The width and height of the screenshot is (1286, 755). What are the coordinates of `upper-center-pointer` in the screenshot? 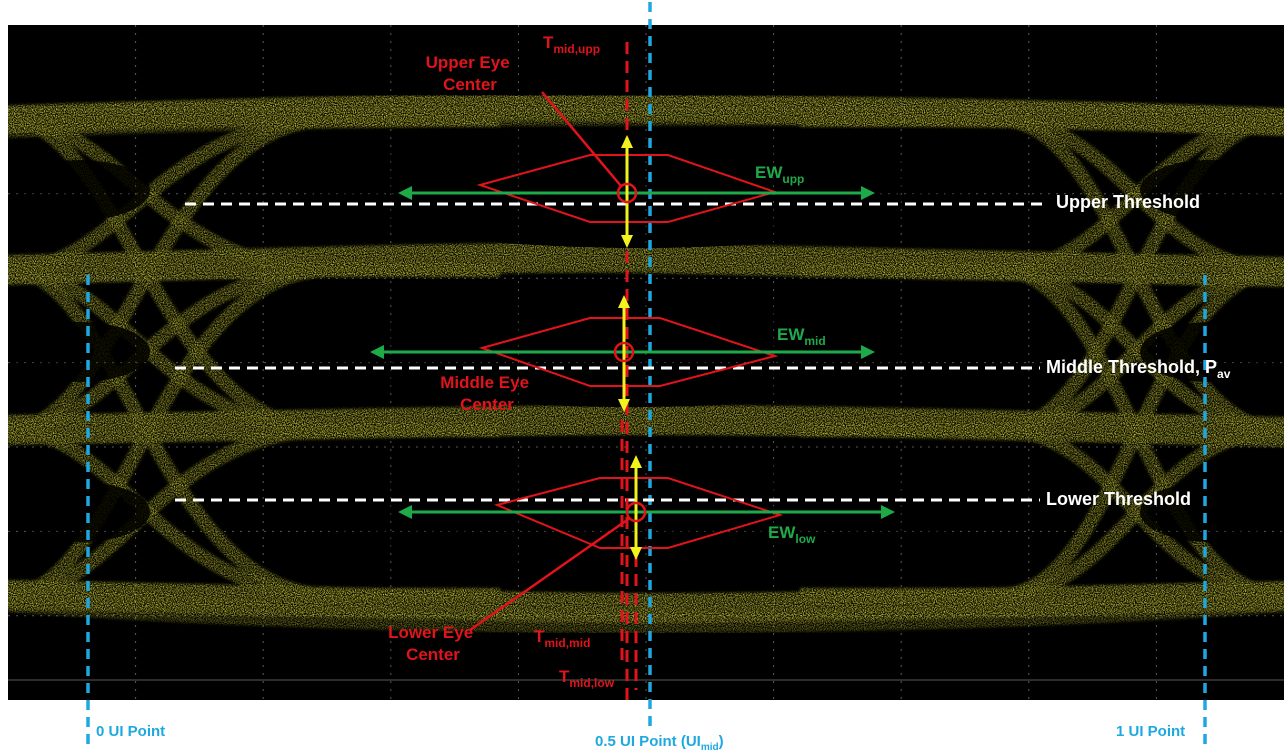 It's located at (581, 139).